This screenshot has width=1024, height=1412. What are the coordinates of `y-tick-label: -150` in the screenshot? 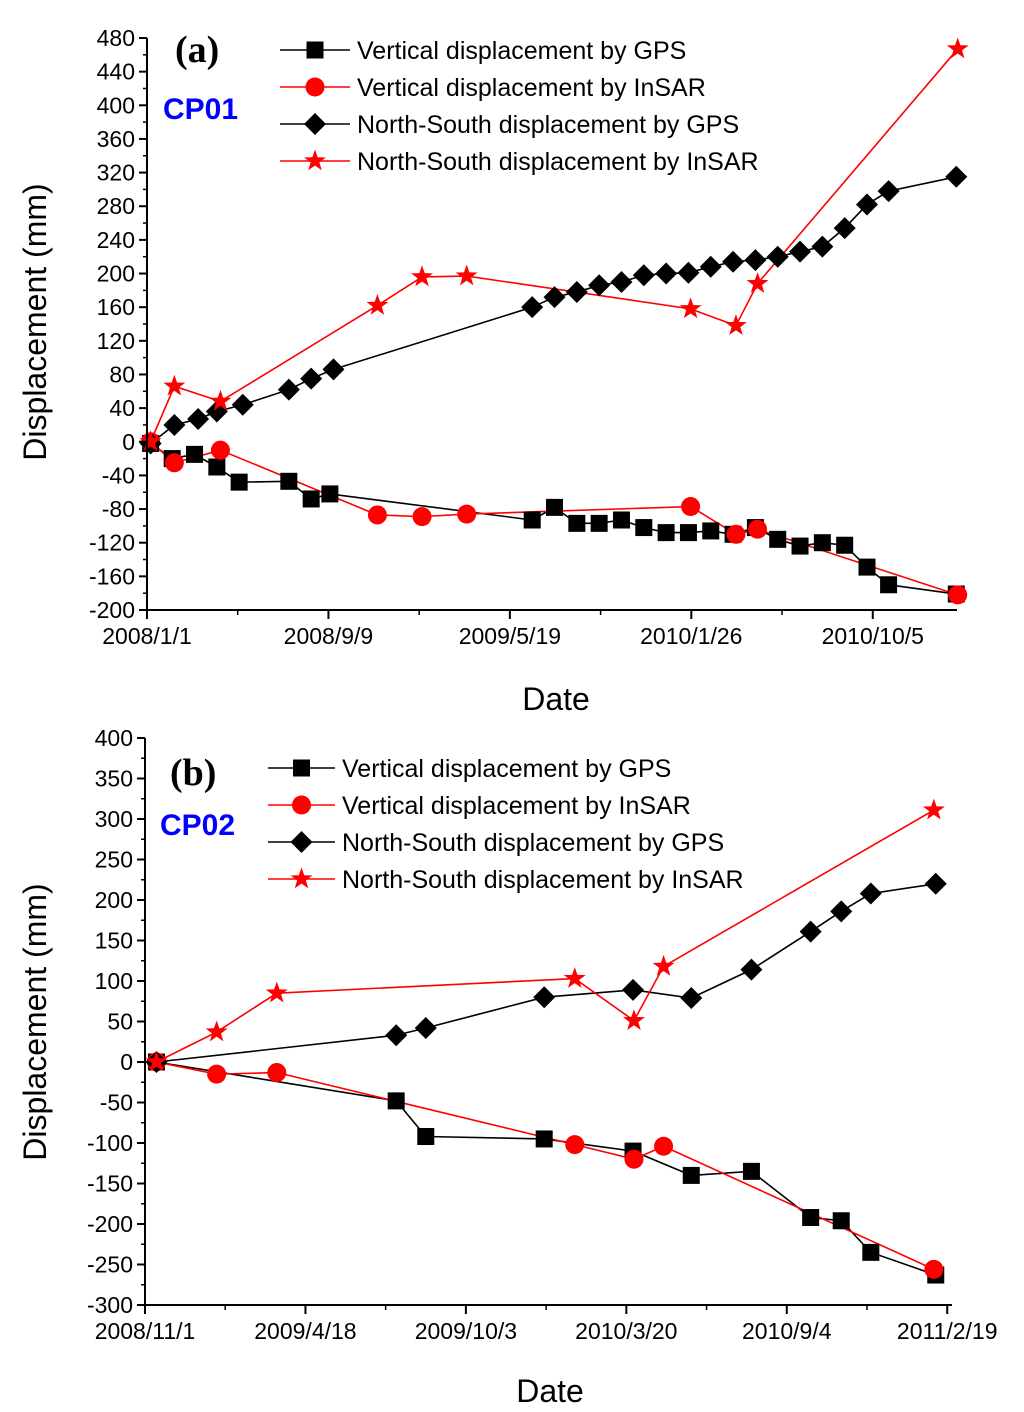 It's located at (110, 1184).